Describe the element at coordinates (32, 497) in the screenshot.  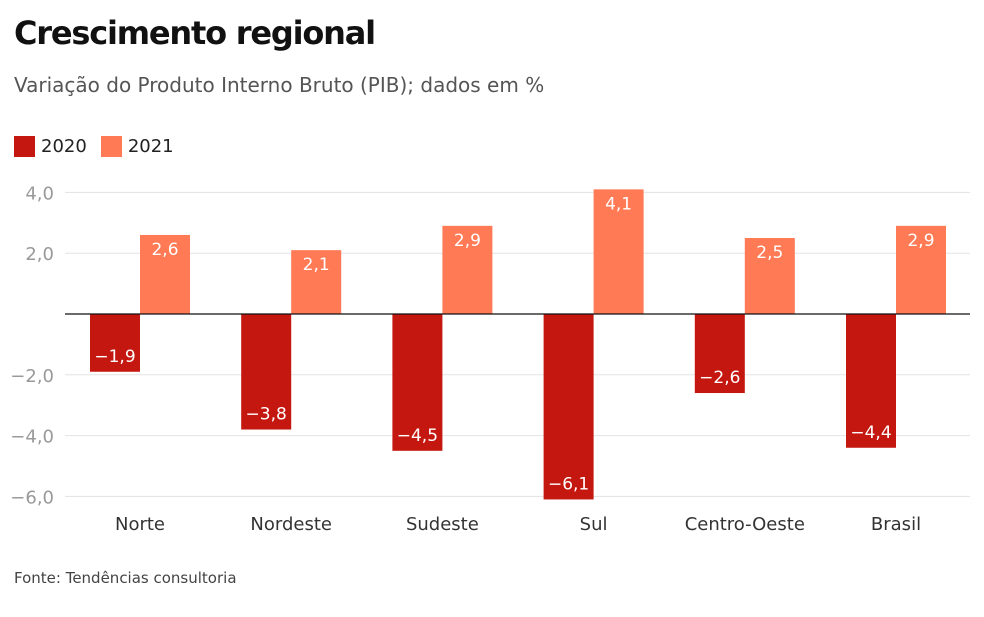
I see `y-tick-label: −6,0` at that location.